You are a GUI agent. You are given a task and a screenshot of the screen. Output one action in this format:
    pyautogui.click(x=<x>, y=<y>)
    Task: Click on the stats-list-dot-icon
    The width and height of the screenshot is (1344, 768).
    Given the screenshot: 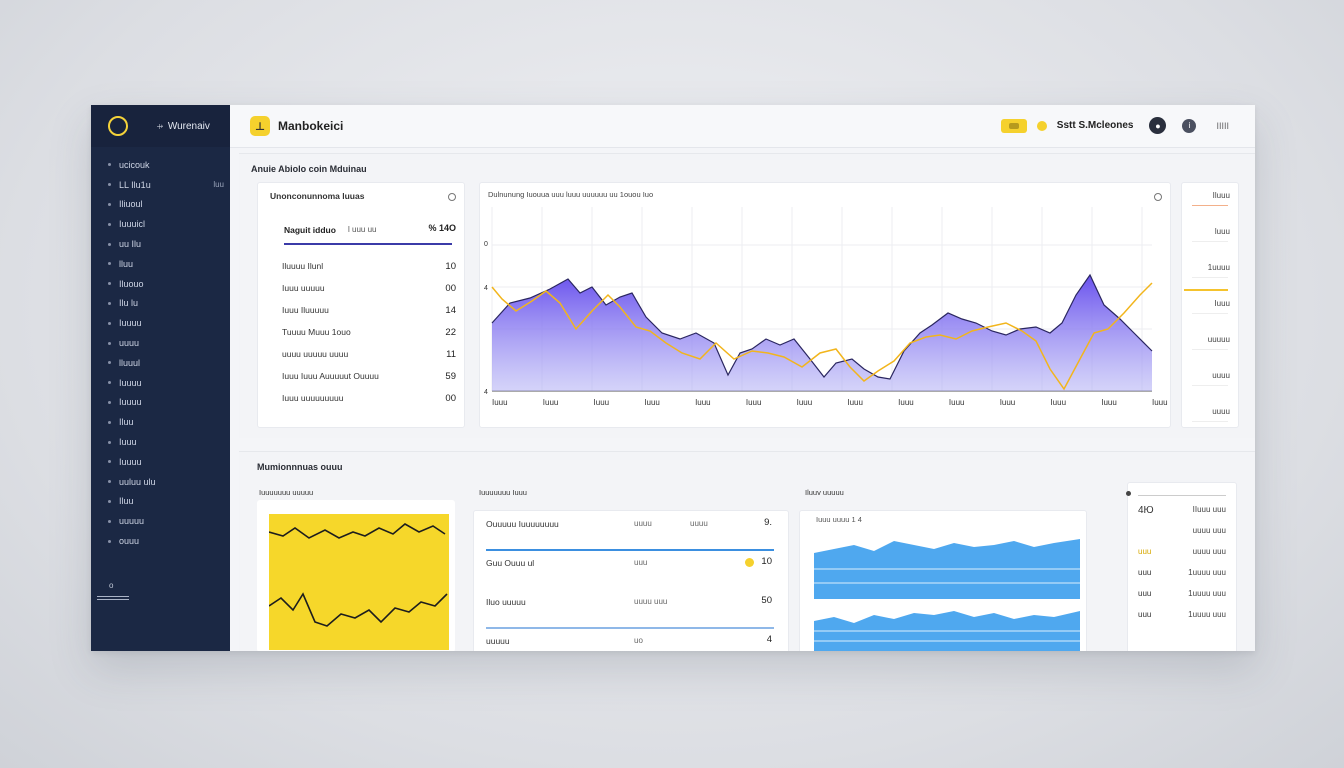 What is the action you would take?
    pyautogui.click(x=1128, y=493)
    